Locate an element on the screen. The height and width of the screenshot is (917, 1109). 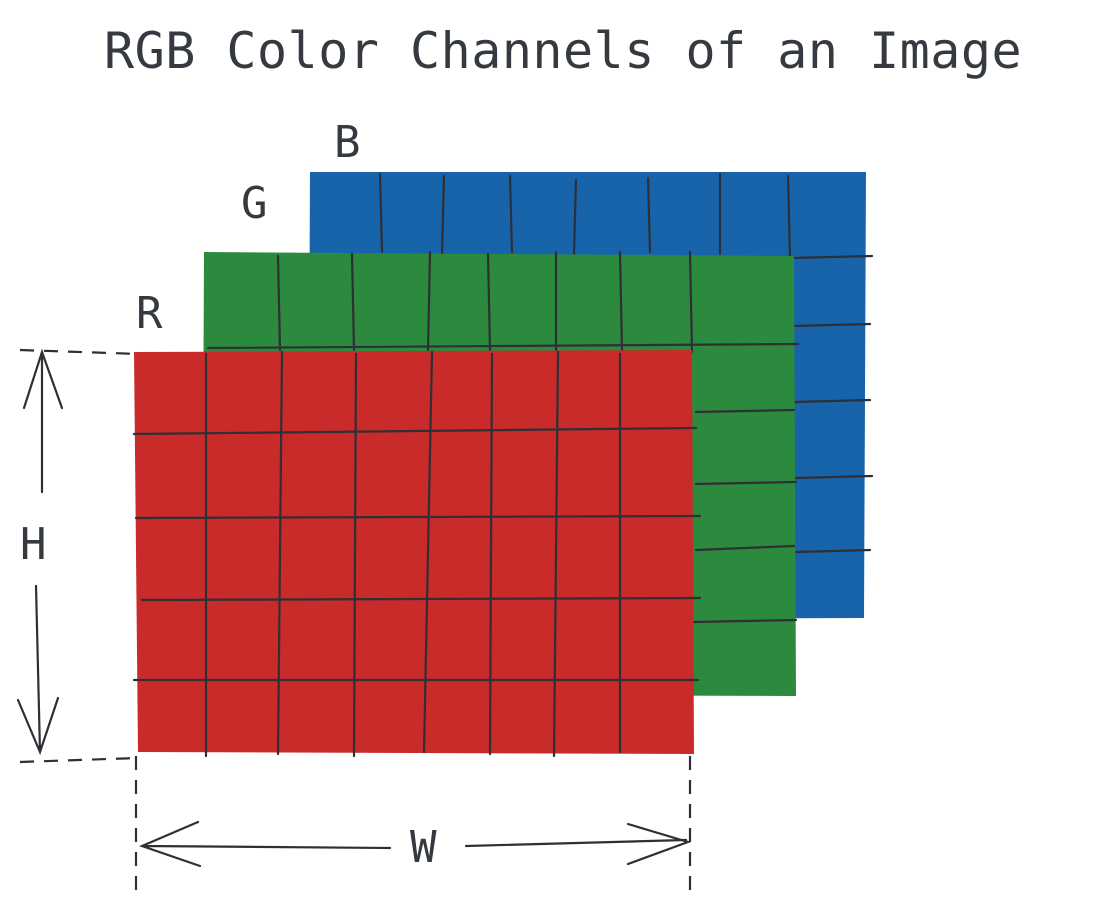
red-channel-label: R is located at coordinates (149, 313).